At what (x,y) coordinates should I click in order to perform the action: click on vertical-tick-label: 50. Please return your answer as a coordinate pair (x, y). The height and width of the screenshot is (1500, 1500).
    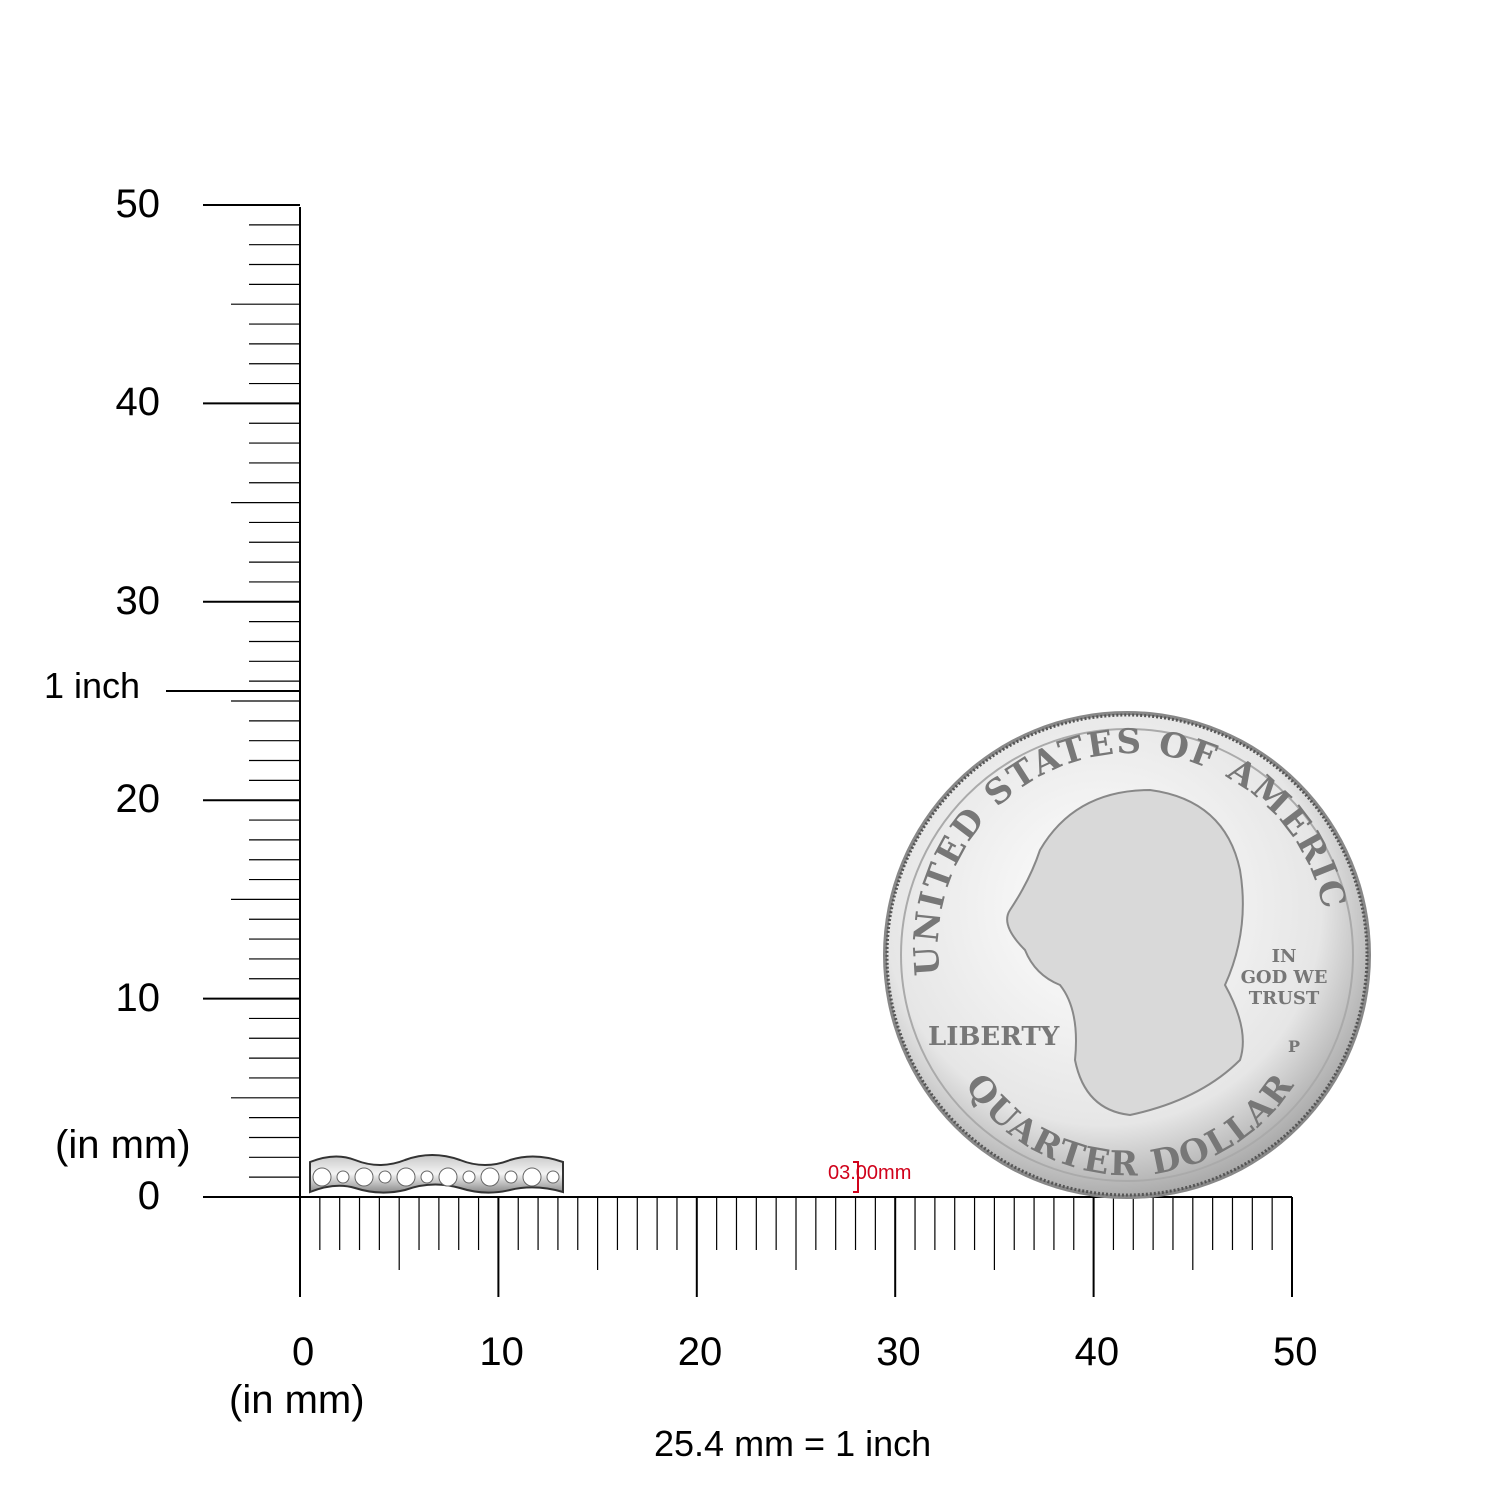
    Looking at the image, I should click on (138, 204).